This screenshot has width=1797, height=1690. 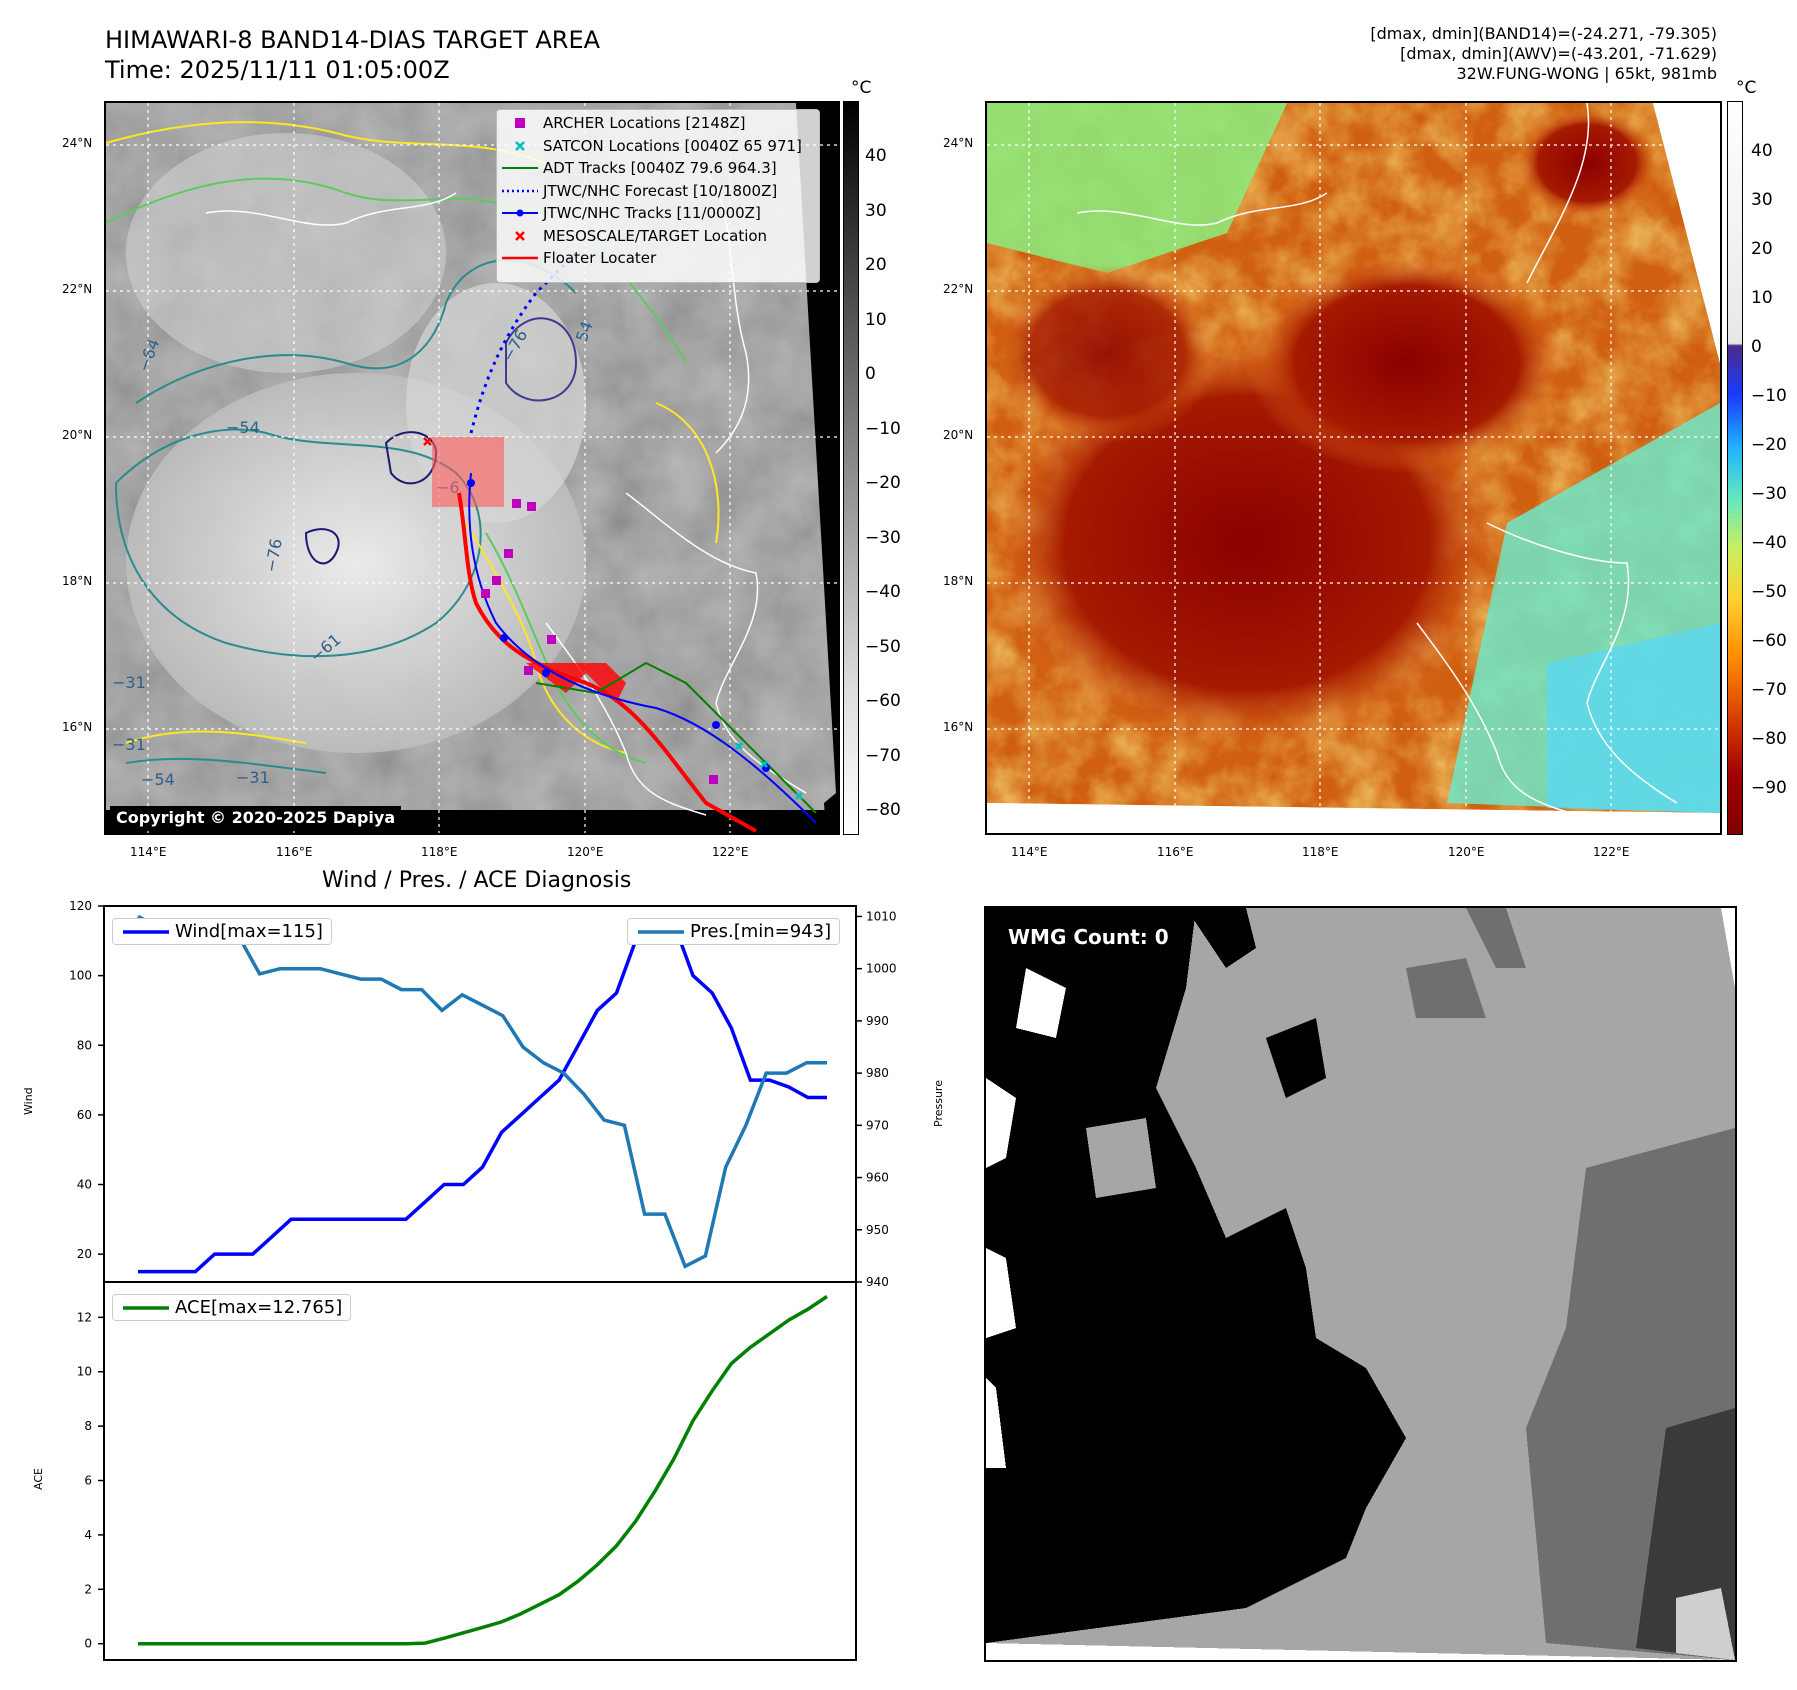 I want to click on ace-legend-label: ACE[max=12.765], so click(x=259, y=1307).